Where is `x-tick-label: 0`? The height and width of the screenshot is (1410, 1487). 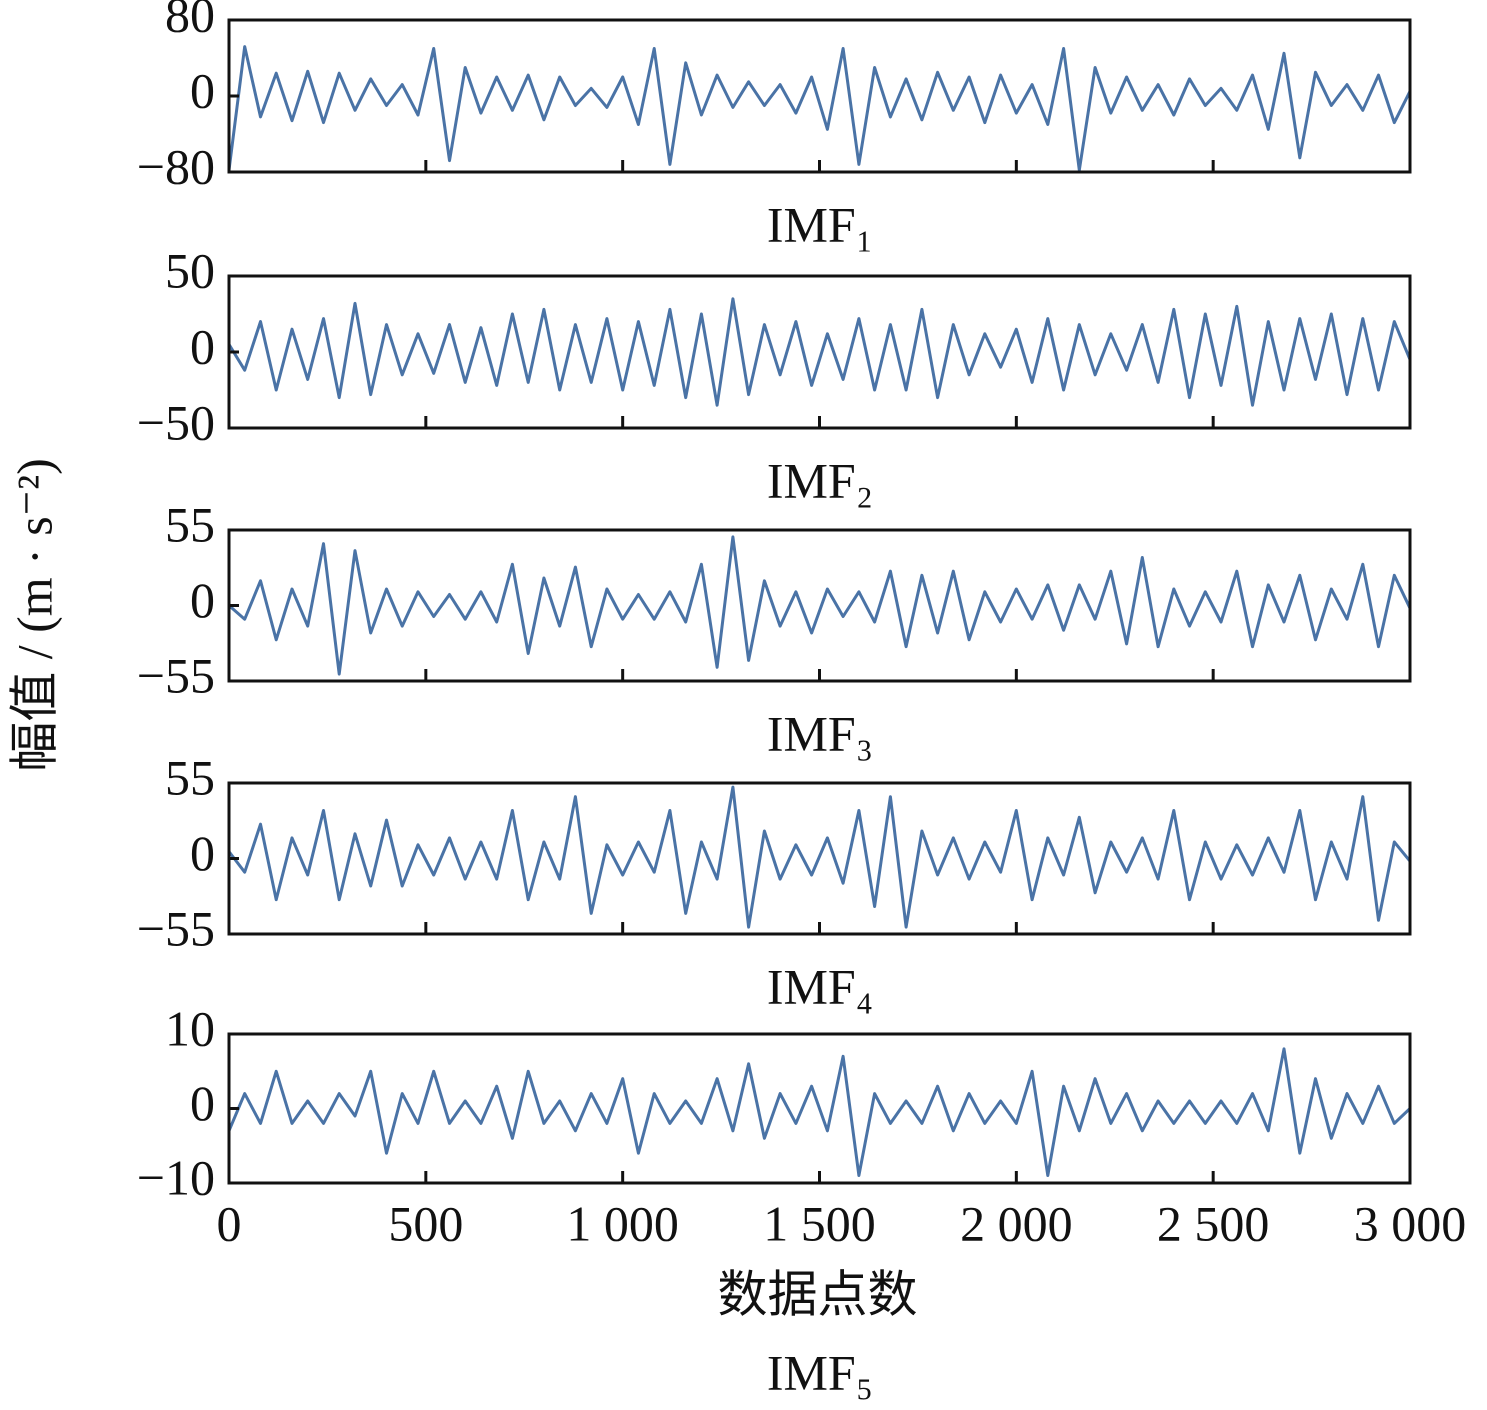
x-tick-label: 0 is located at coordinates (229, 1223).